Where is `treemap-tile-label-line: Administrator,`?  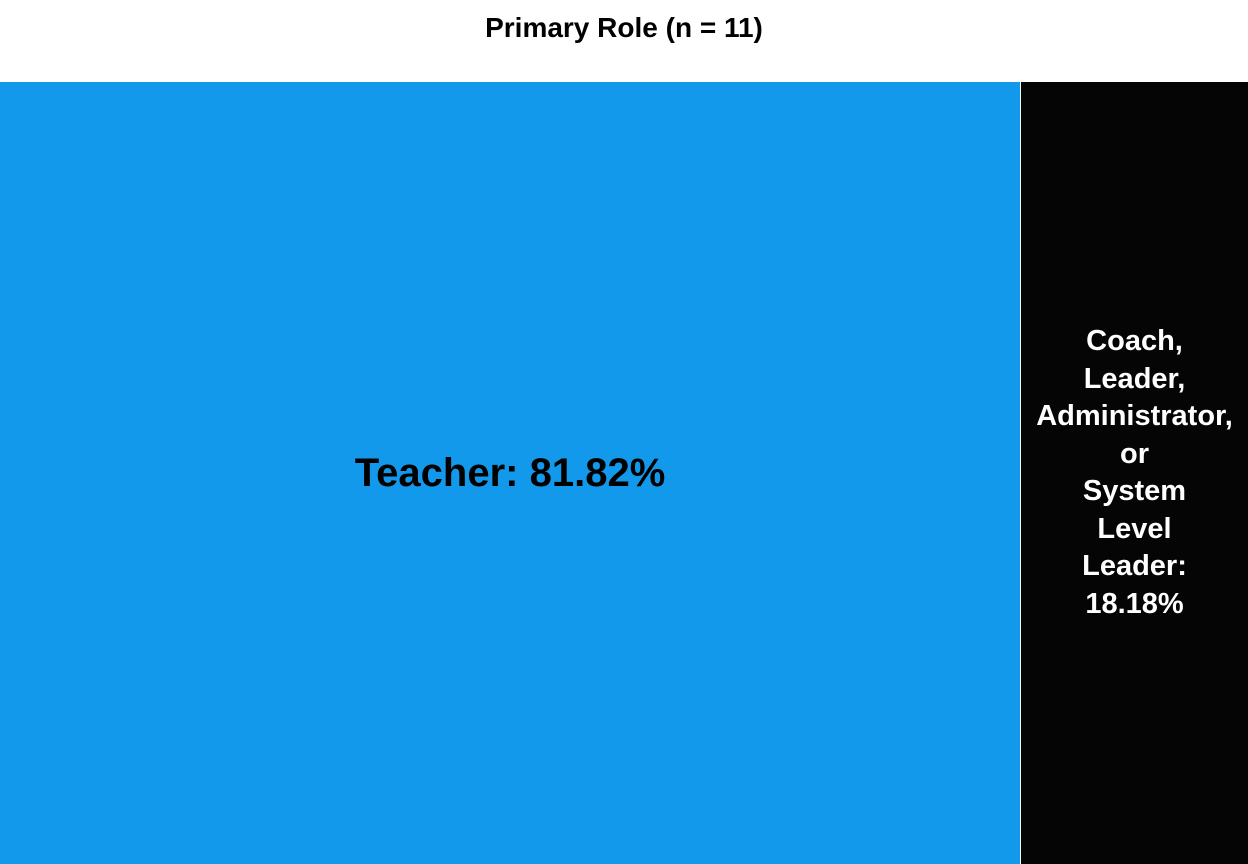
treemap-tile-label-line: Administrator, is located at coordinates (1134, 416).